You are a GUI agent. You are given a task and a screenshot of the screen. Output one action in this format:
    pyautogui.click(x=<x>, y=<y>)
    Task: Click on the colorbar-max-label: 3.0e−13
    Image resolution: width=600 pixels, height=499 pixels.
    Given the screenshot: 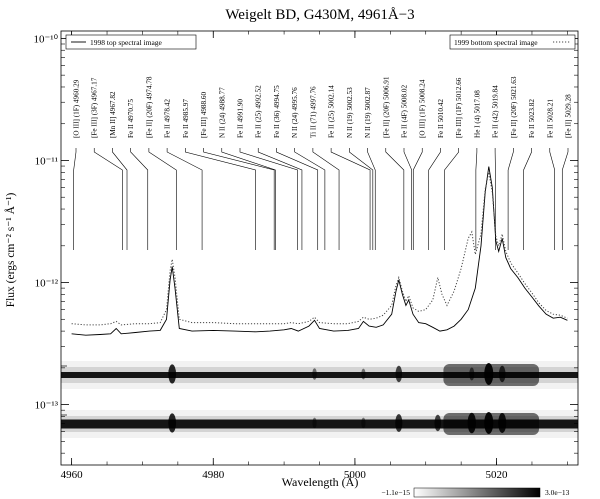 What is the action you would take?
    pyautogui.click(x=557, y=492)
    